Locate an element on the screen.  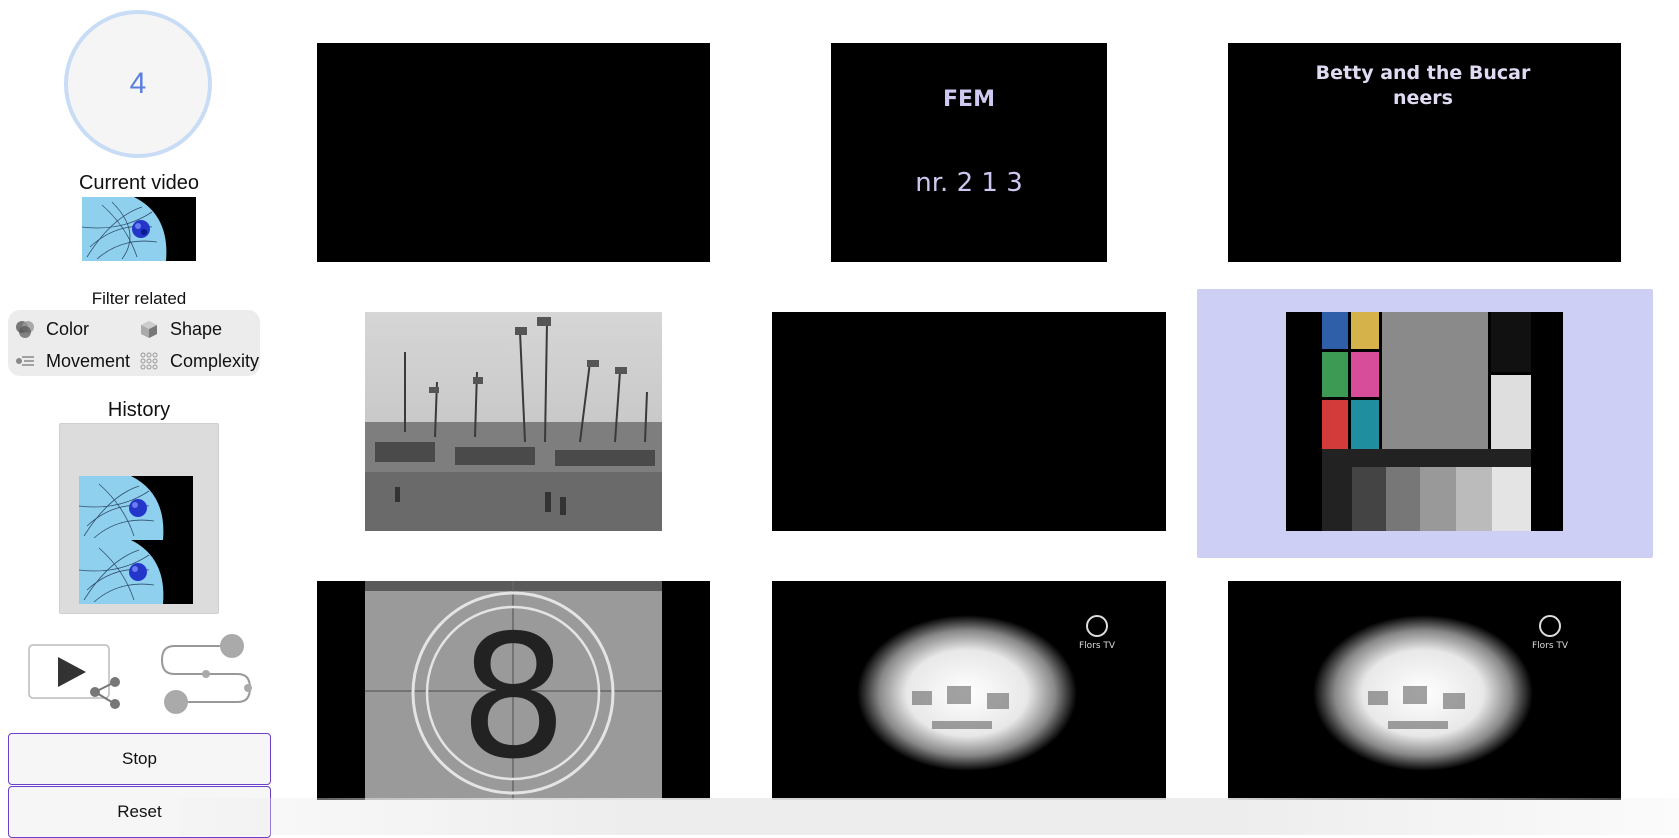
film-countdown is located at coordinates (513, 690).